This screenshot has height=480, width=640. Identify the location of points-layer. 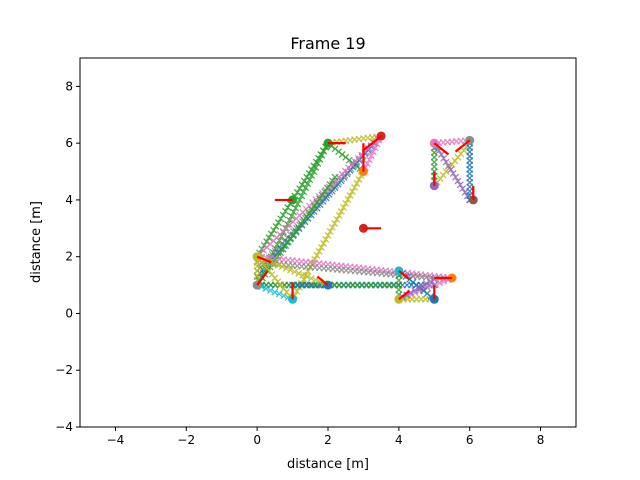
(365, 217).